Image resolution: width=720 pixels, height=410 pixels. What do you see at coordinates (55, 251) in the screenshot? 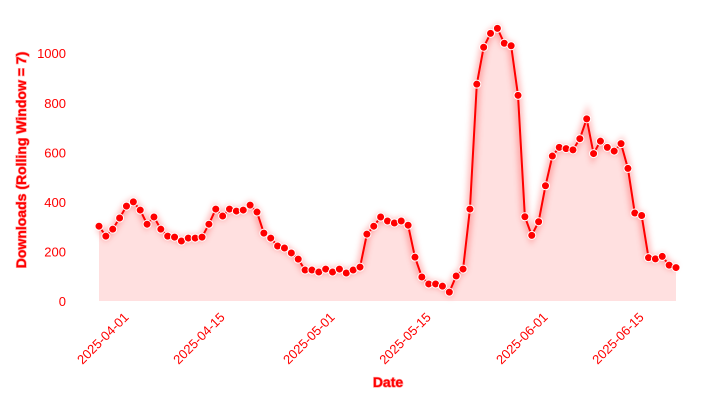
I see `y-tick-label: 200` at bounding box center [55, 251].